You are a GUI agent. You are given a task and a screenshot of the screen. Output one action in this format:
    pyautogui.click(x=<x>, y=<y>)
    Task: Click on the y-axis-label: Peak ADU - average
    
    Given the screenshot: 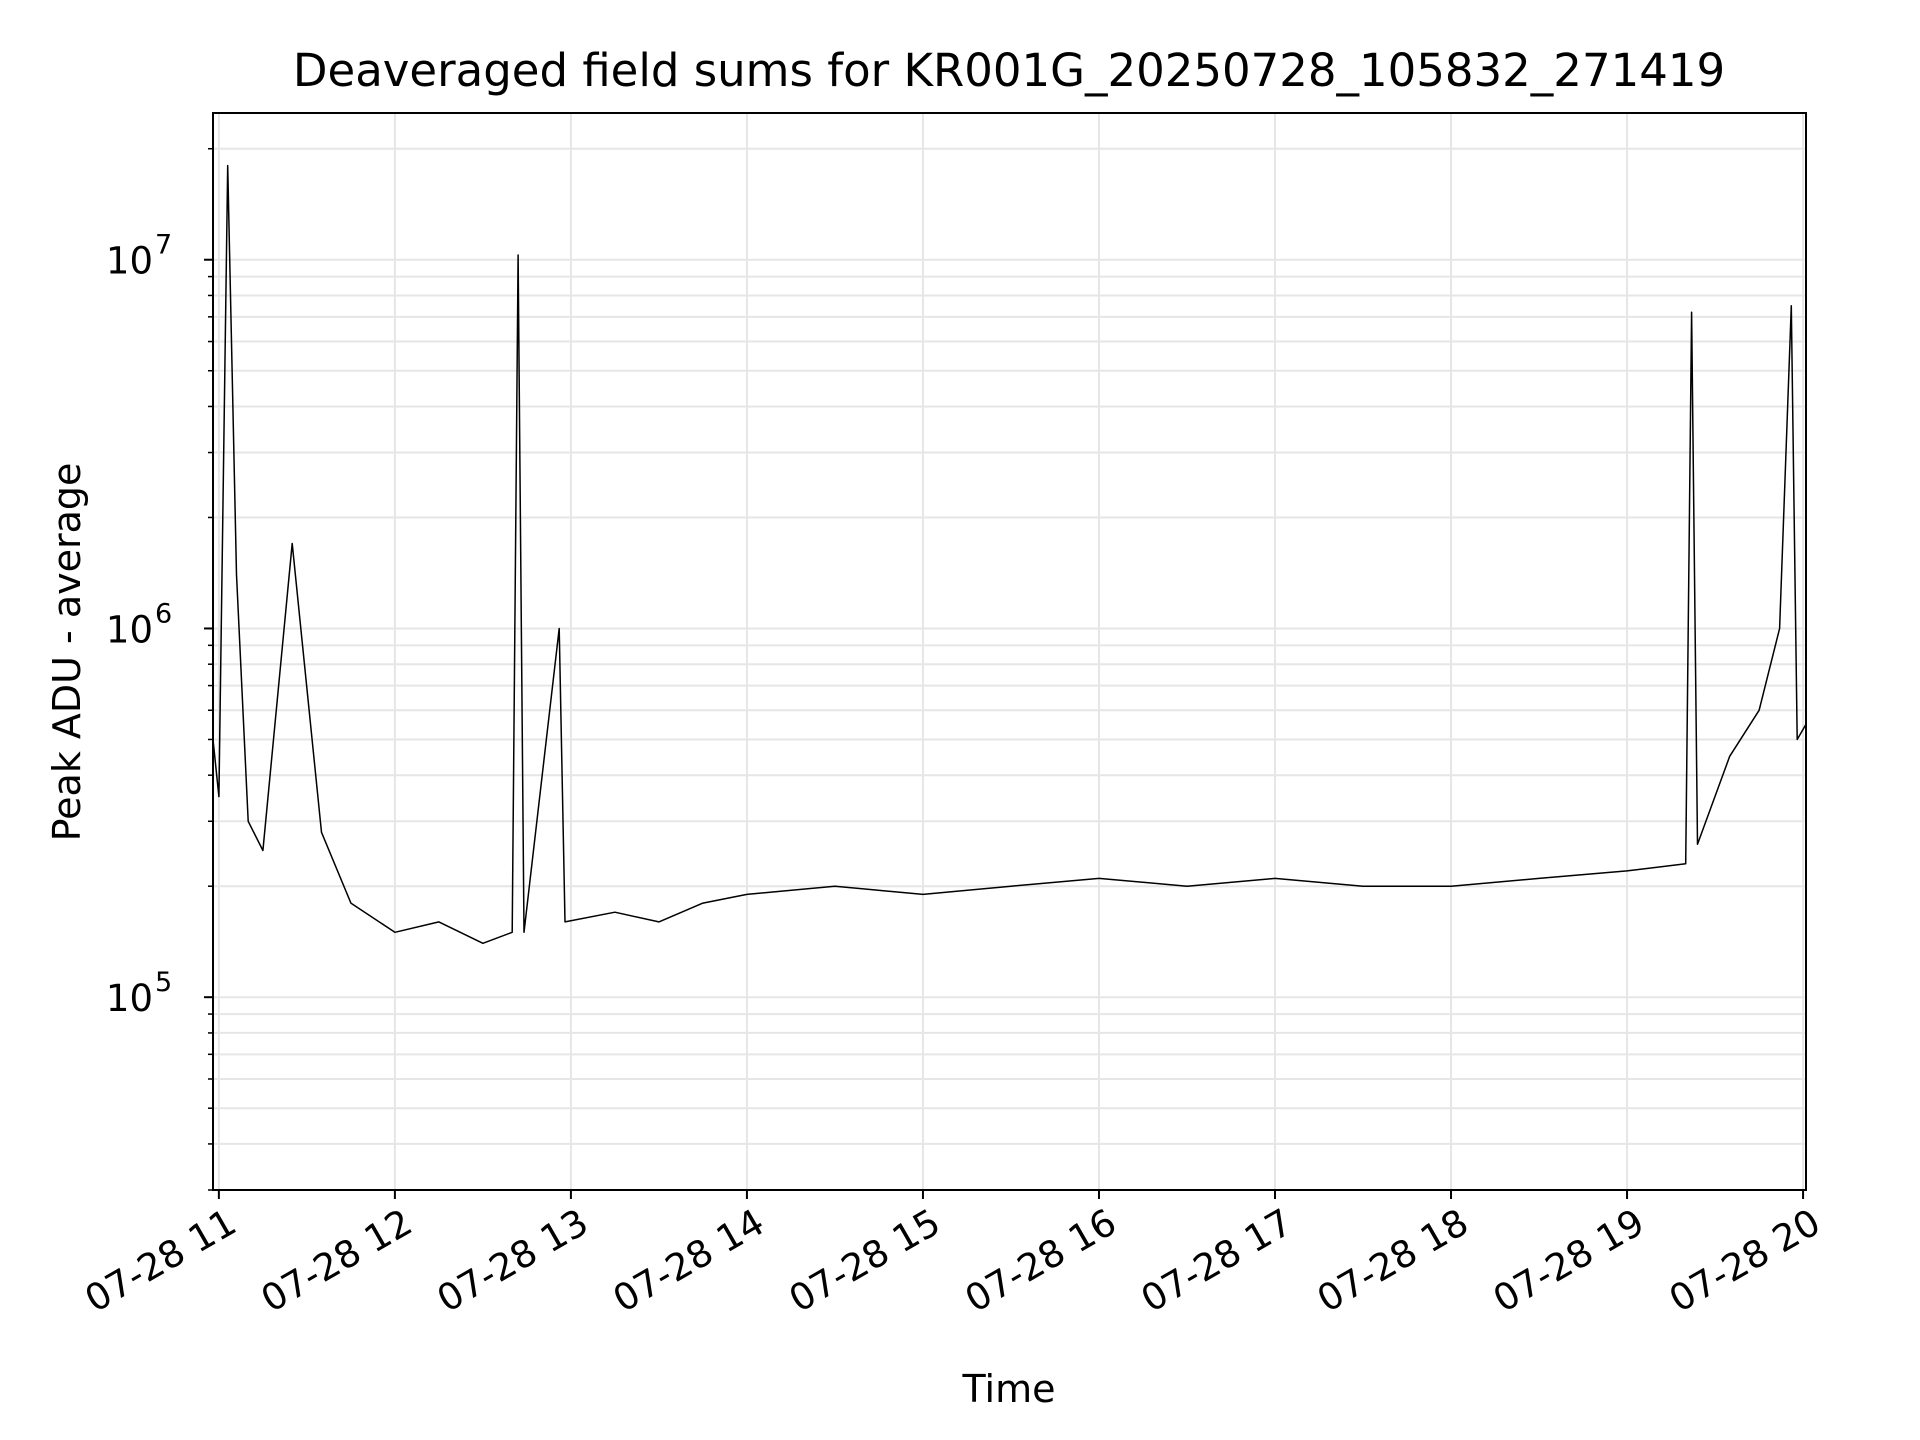 What is the action you would take?
    pyautogui.click(x=67, y=652)
    